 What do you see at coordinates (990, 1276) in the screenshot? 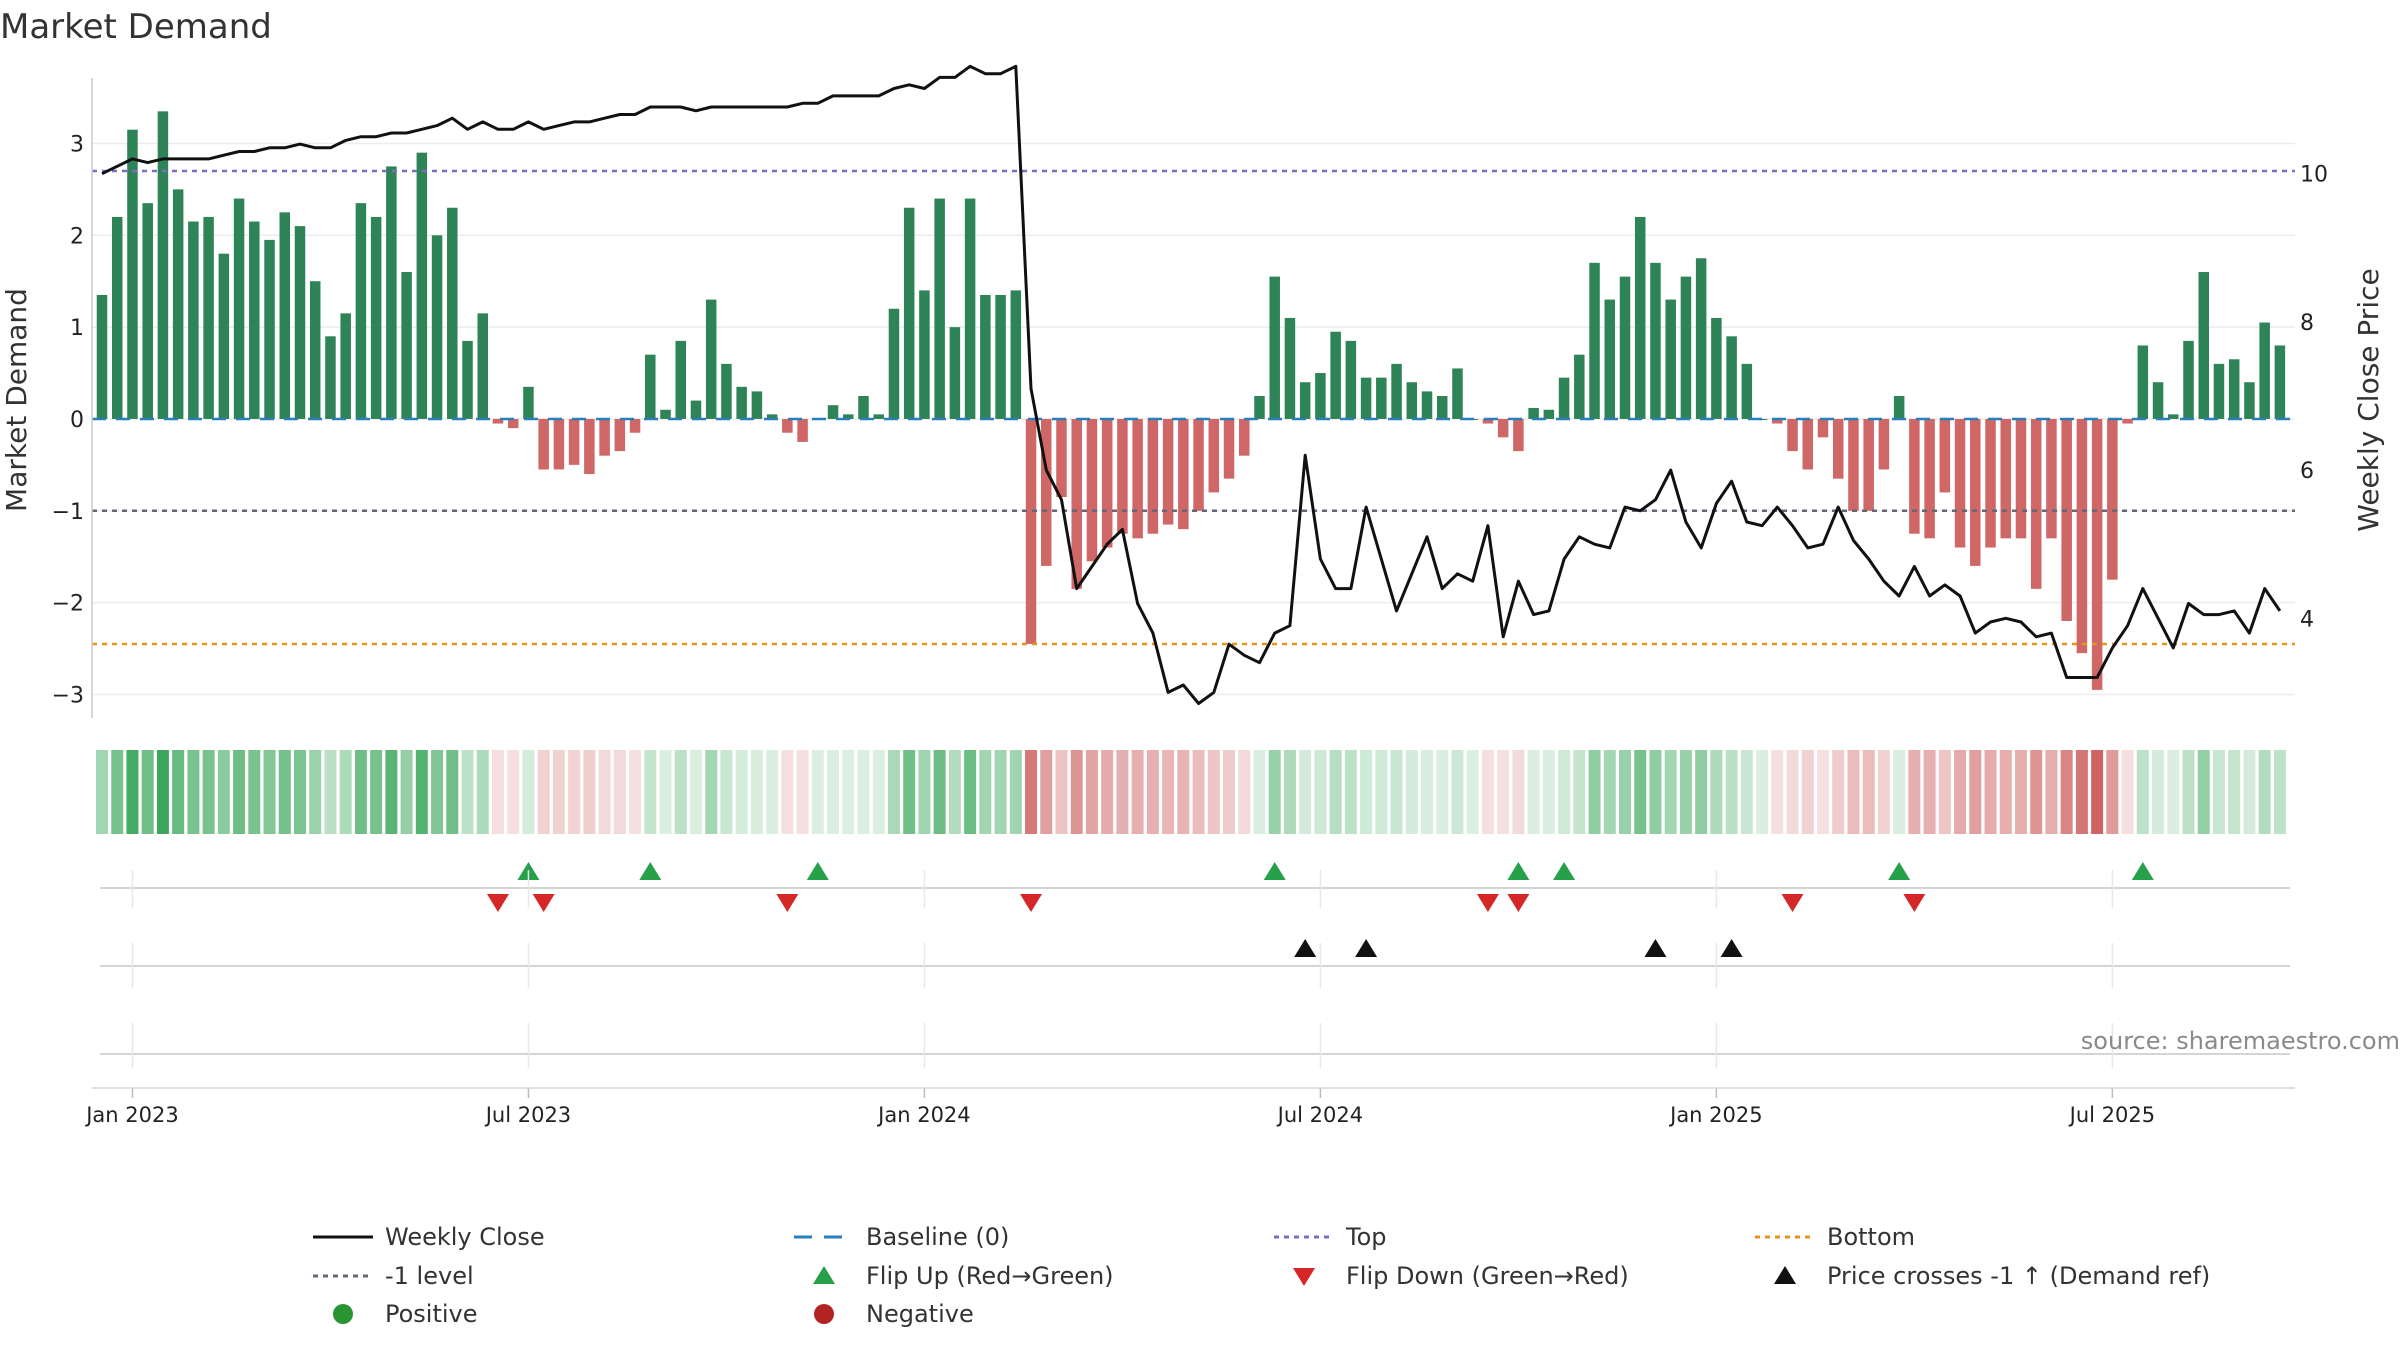
I see `legend-label: Flip Up (Red→Green)` at bounding box center [990, 1276].